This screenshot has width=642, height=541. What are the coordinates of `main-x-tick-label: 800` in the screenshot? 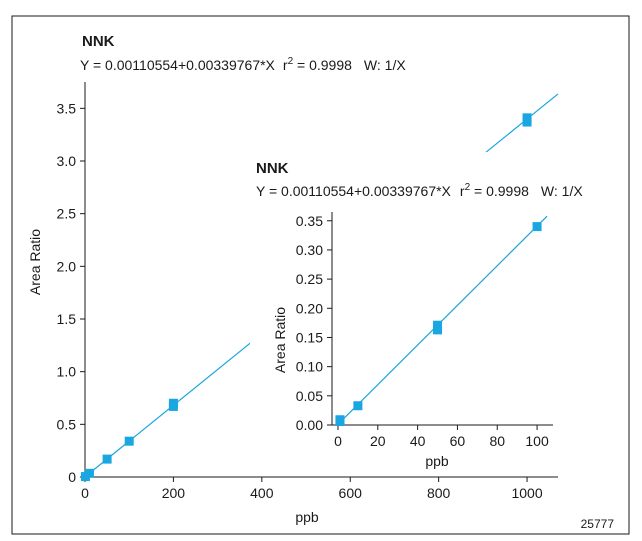 It's located at (439, 493).